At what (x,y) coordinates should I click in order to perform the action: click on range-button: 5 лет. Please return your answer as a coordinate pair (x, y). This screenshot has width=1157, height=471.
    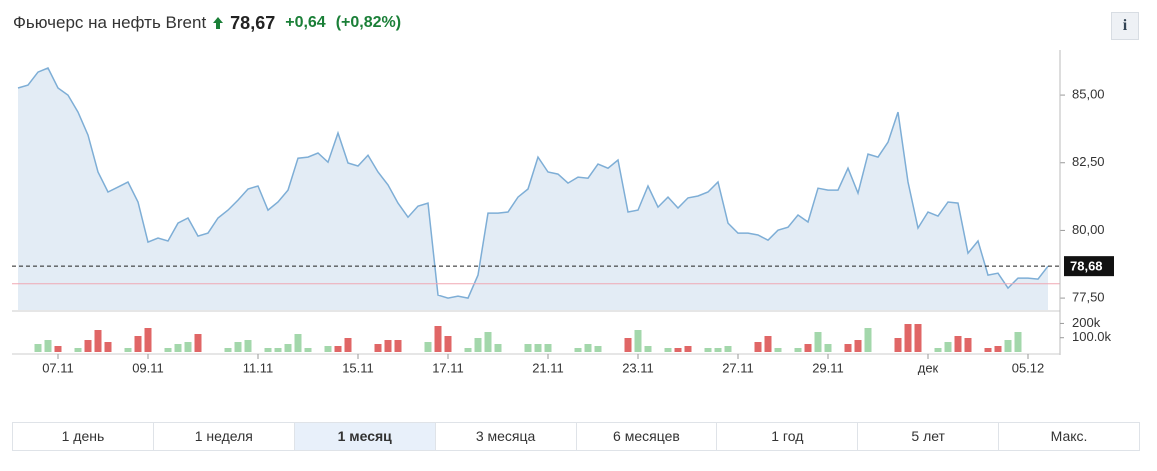
    Looking at the image, I should click on (929, 436).